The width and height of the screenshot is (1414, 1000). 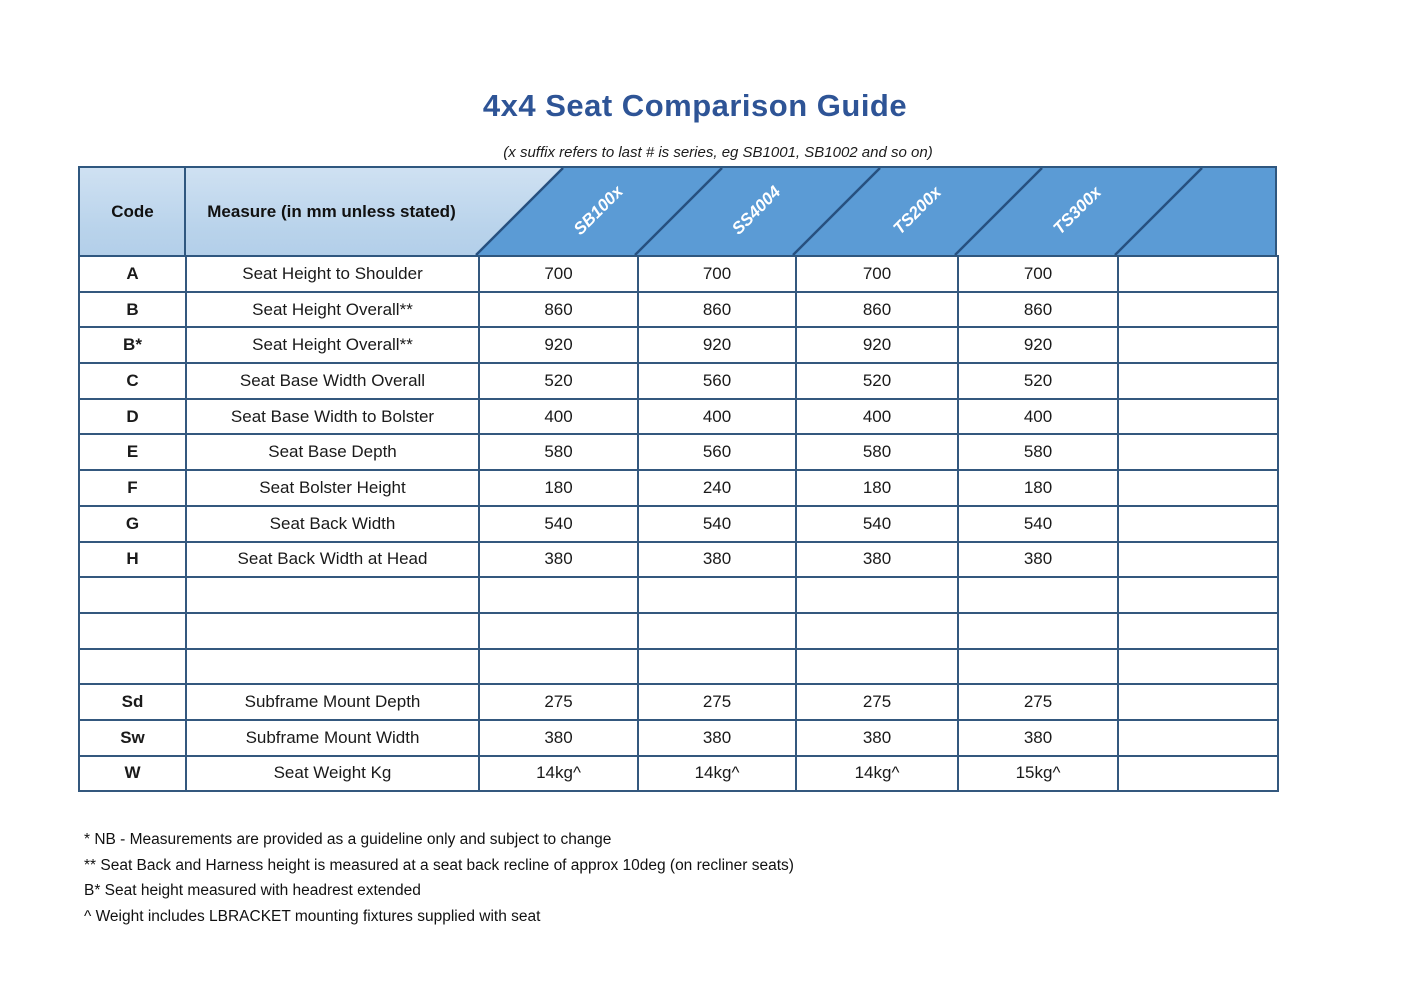 What do you see at coordinates (132, 309) in the screenshot?
I see `row-code: B` at bounding box center [132, 309].